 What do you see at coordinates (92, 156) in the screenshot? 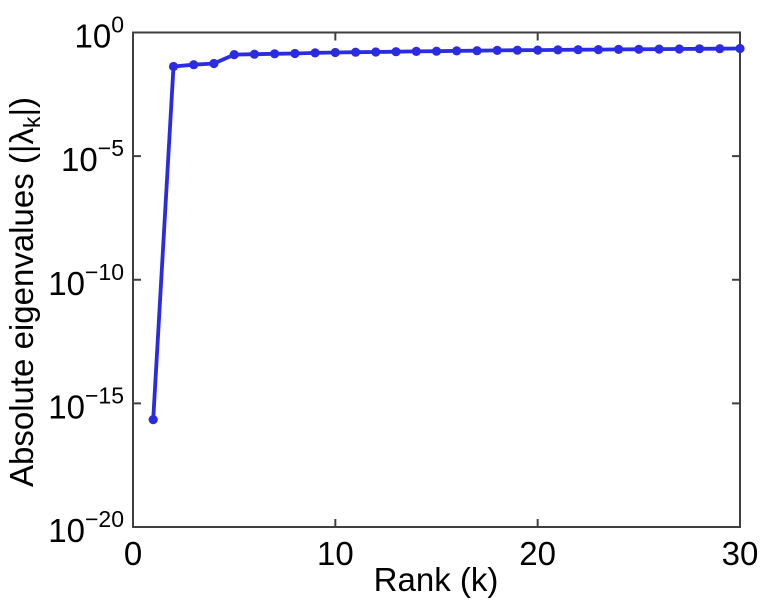
I see `y-tick-label: 10⁻⁵` at bounding box center [92, 156].